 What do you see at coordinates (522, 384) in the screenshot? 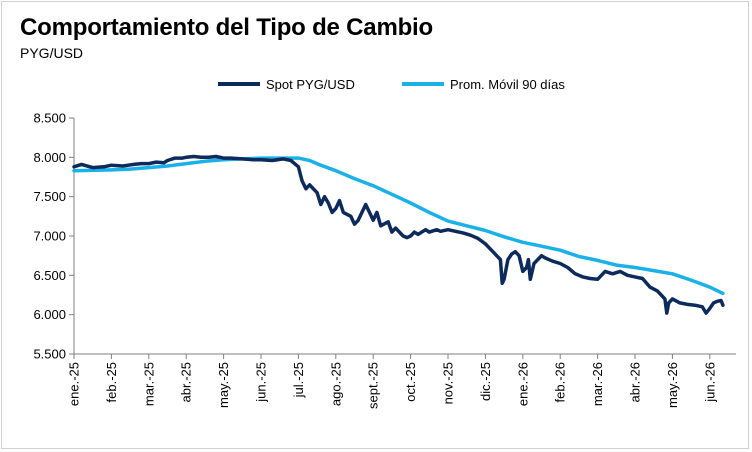
I see `x-tick-label: ene.-26` at bounding box center [522, 384].